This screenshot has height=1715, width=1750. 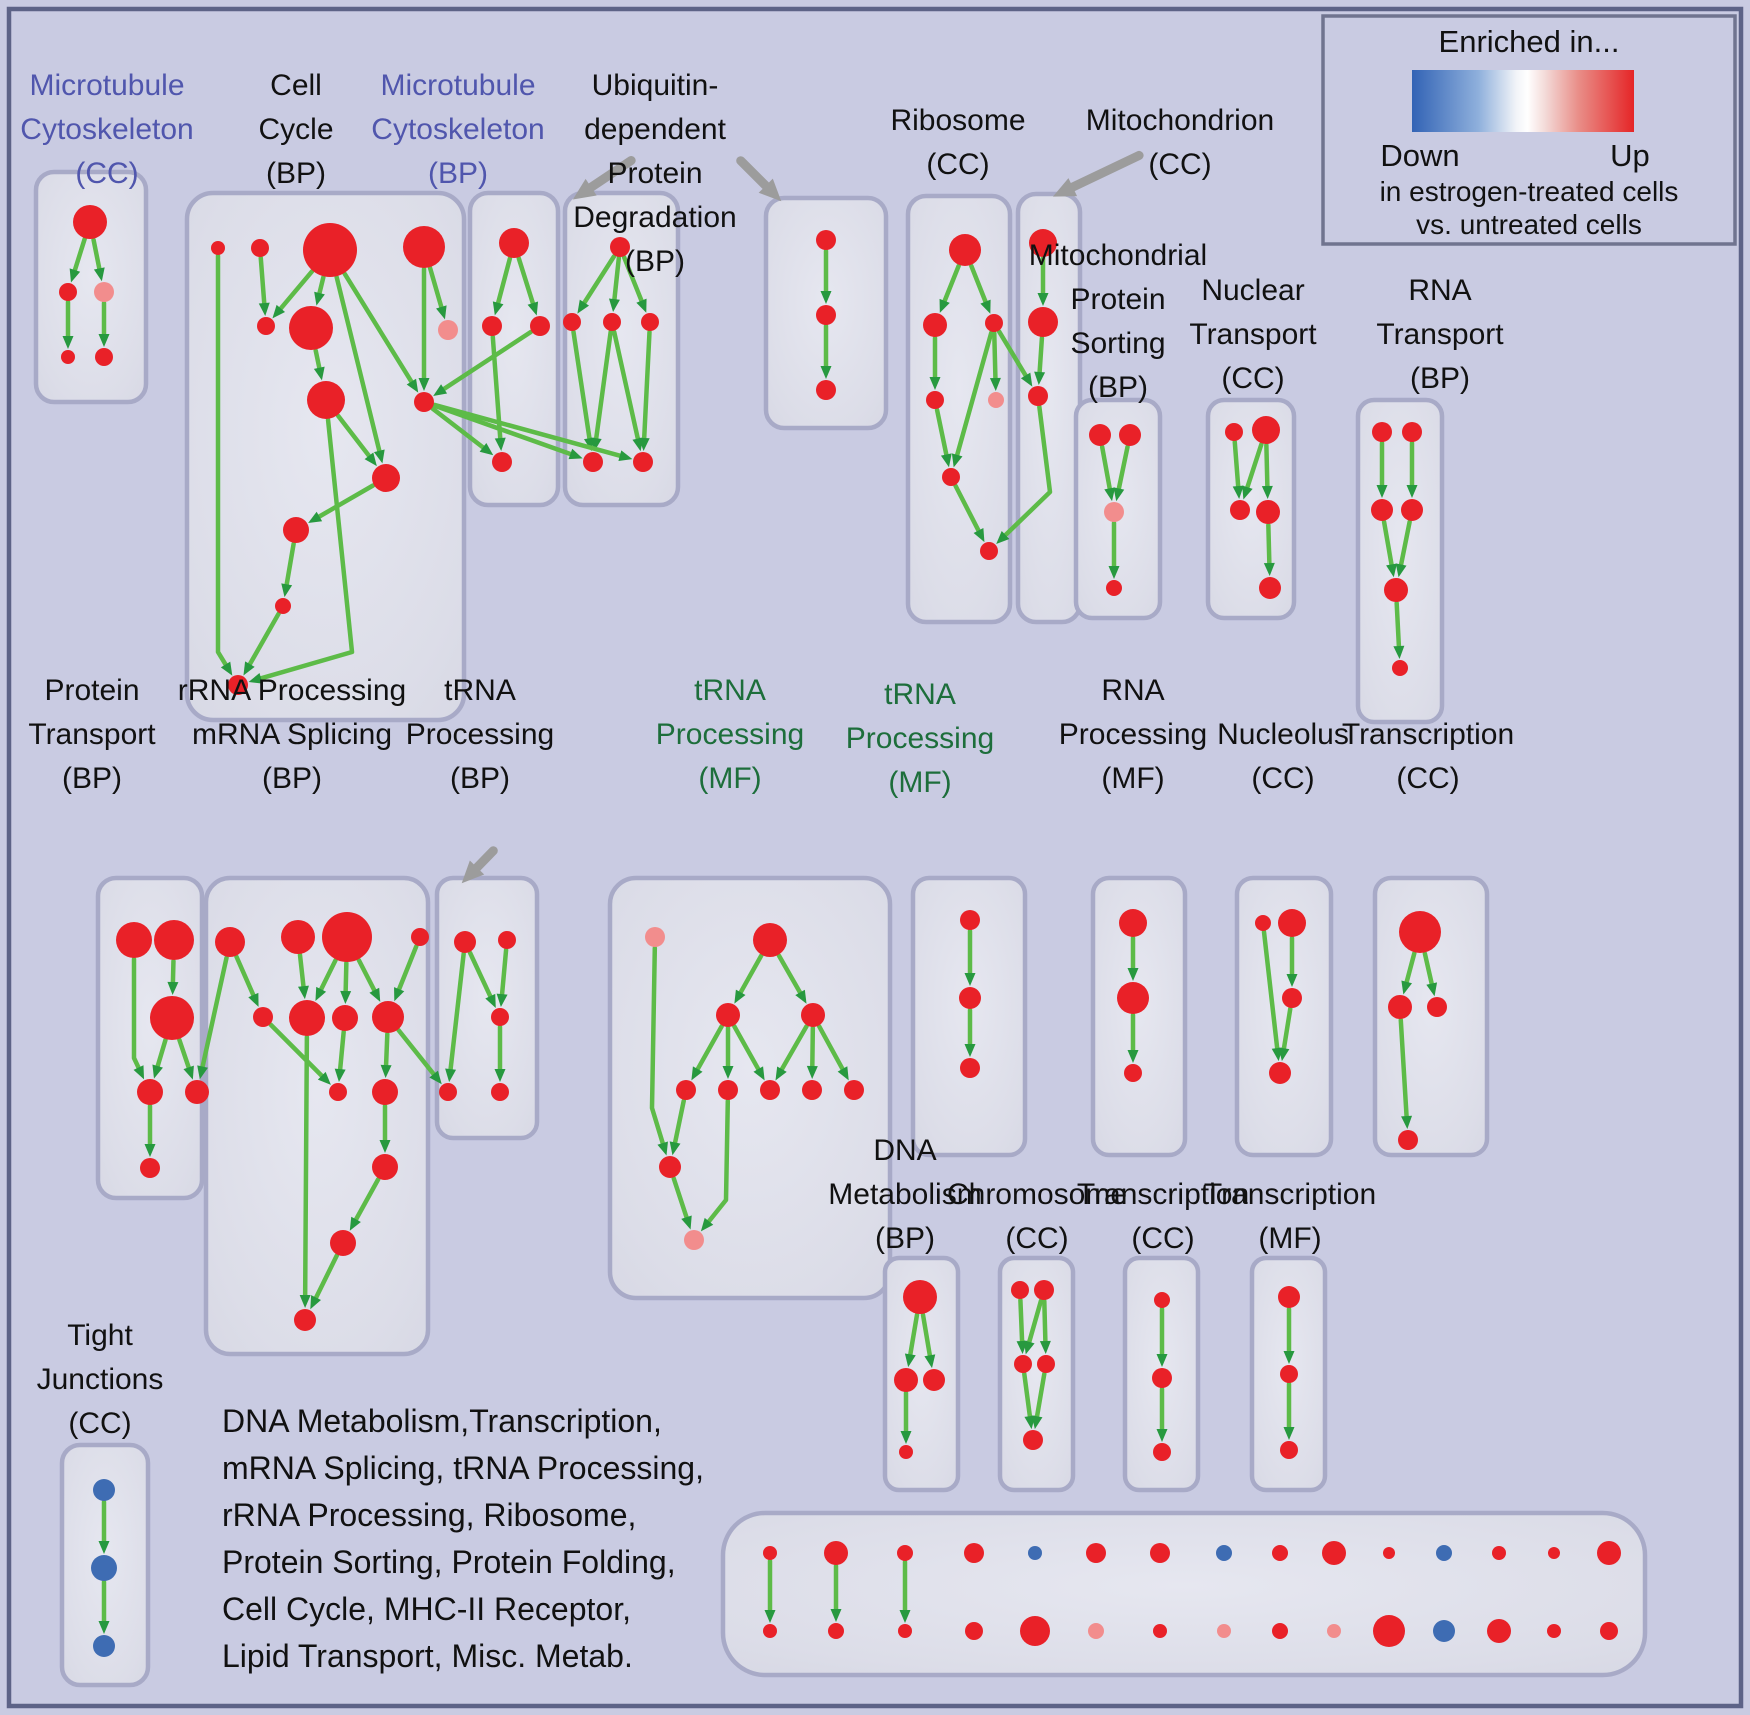 What do you see at coordinates (427, 1656) in the screenshot?
I see `misc-categories-text-line: Lipid Transport, Misc. Metab.` at bounding box center [427, 1656].